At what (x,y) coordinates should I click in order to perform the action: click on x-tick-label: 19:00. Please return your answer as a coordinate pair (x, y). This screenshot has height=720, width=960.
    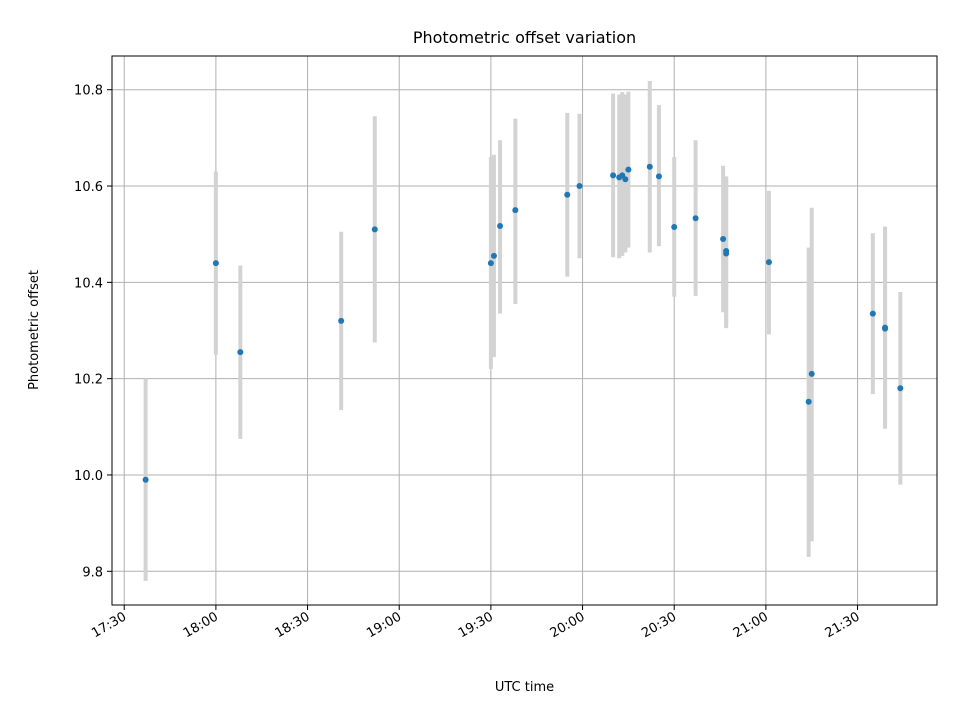
    Looking at the image, I should click on (384, 625).